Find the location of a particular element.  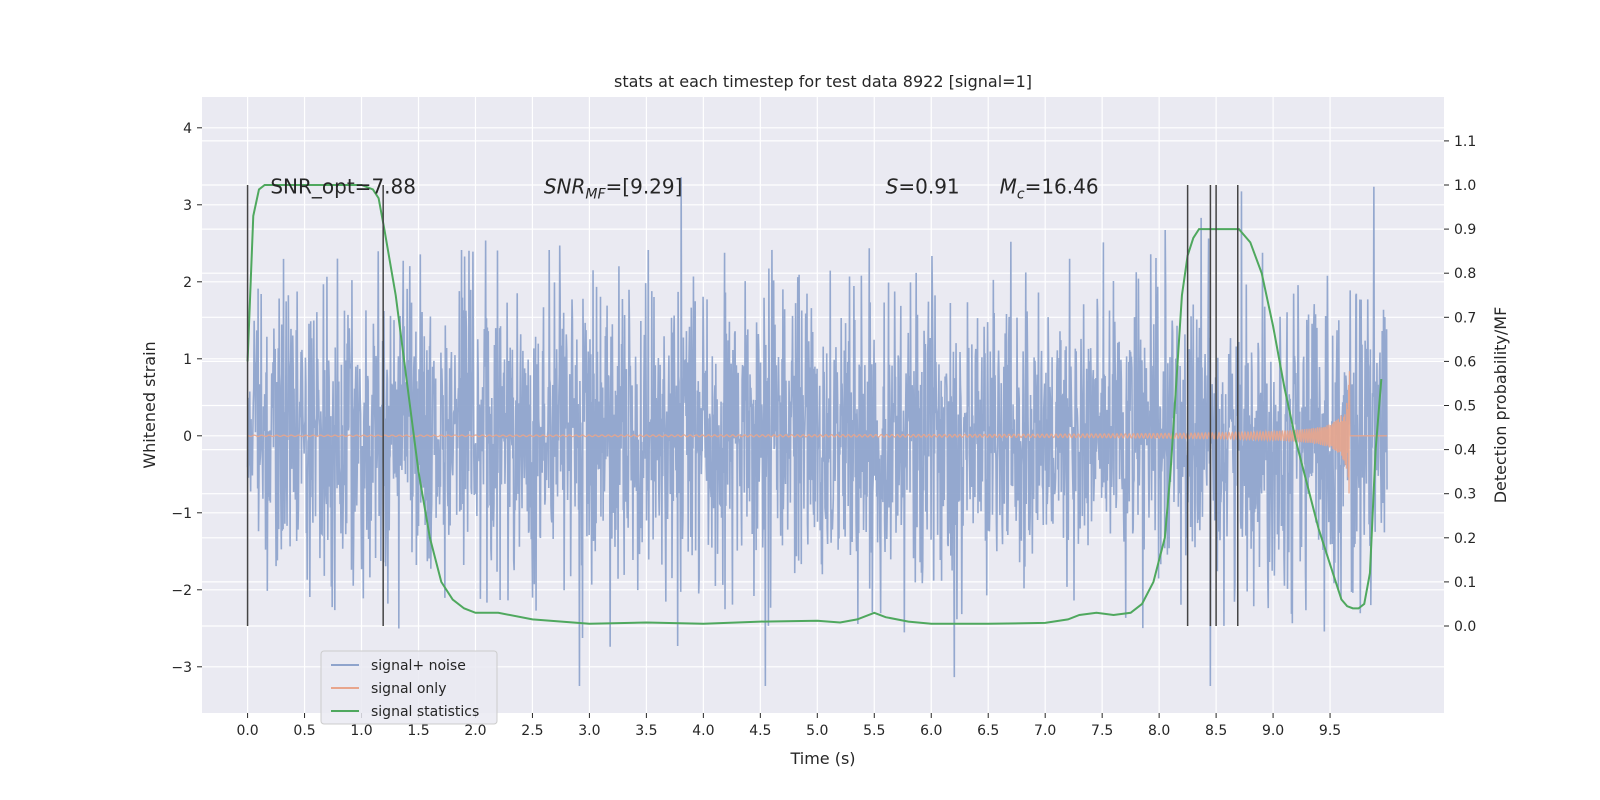

x-tick-label: 1.5 is located at coordinates (418, 731).